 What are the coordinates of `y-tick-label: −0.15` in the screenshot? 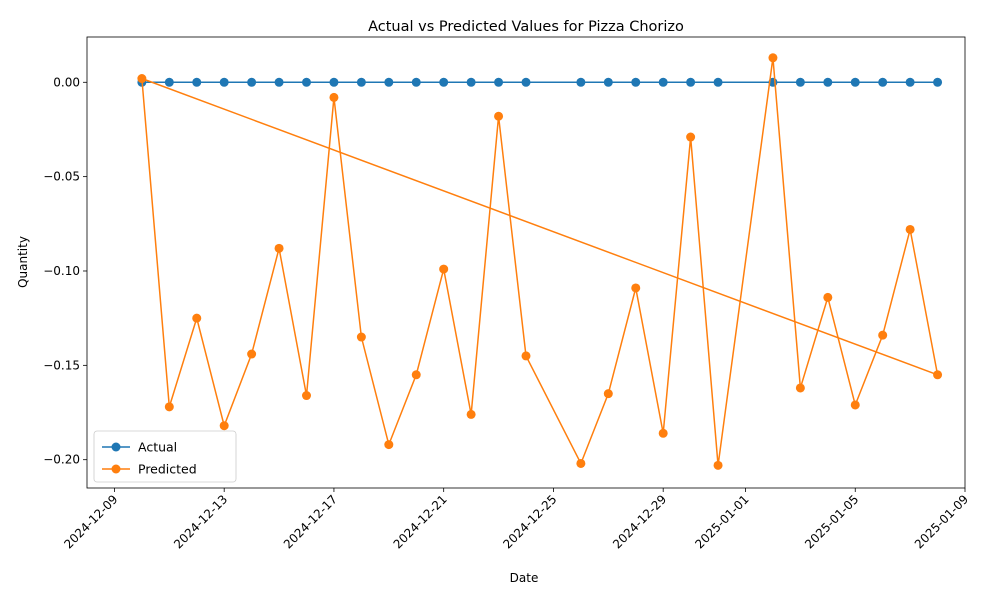 It's located at (61, 365).